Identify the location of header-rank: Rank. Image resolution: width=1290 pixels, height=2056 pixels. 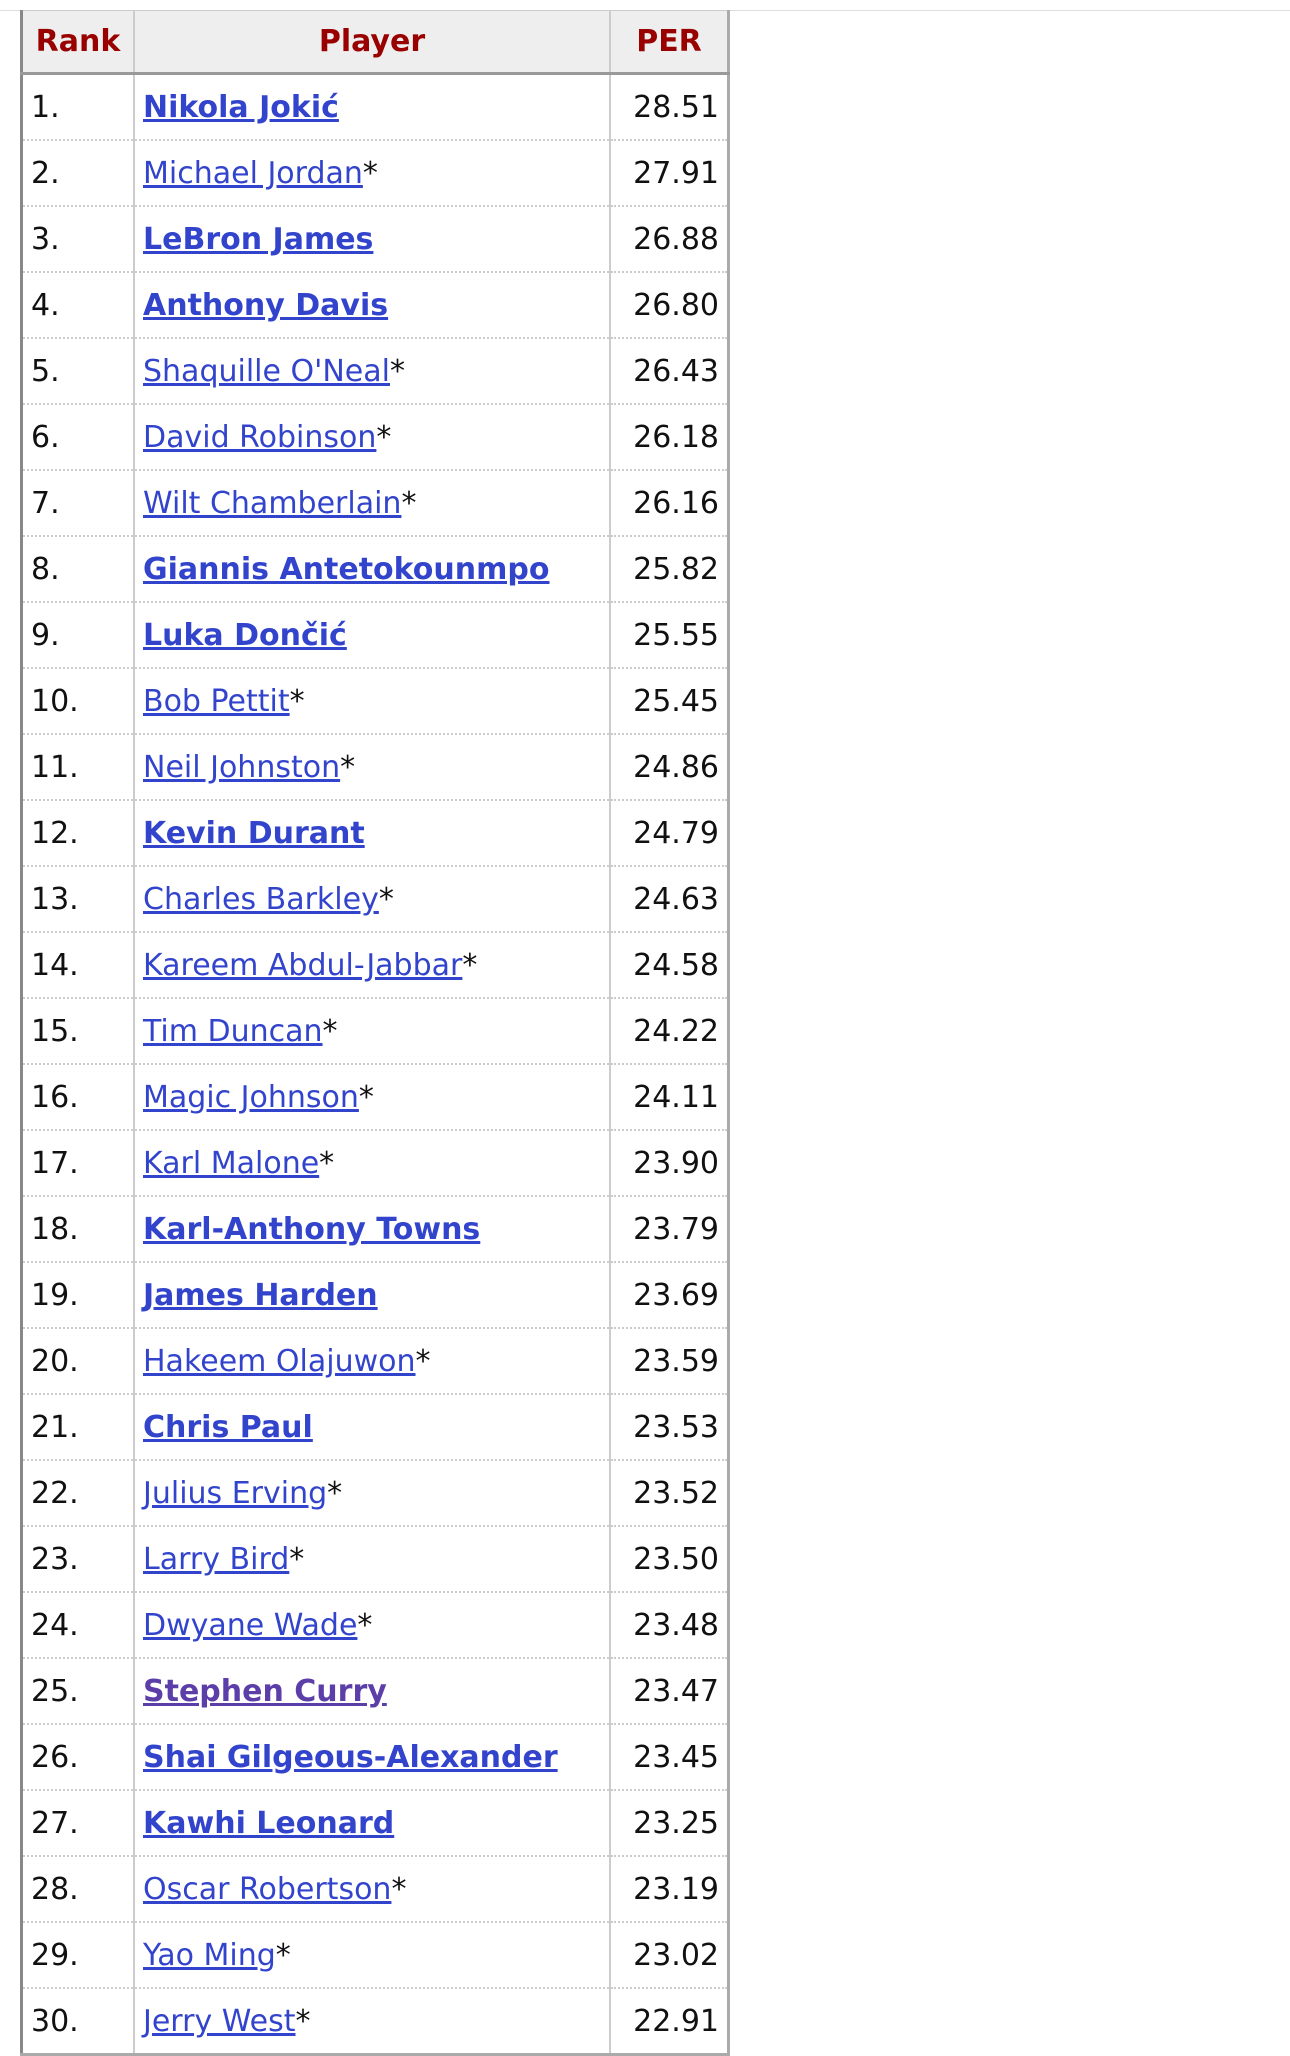
(78, 42).